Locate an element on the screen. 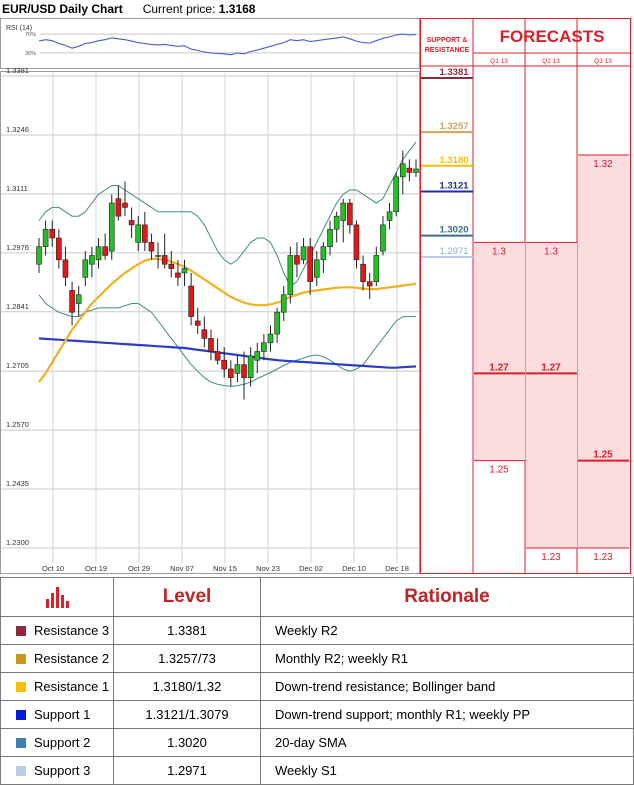 The image size is (634, 785). table-header-icon-cell is located at coordinates (57, 597).